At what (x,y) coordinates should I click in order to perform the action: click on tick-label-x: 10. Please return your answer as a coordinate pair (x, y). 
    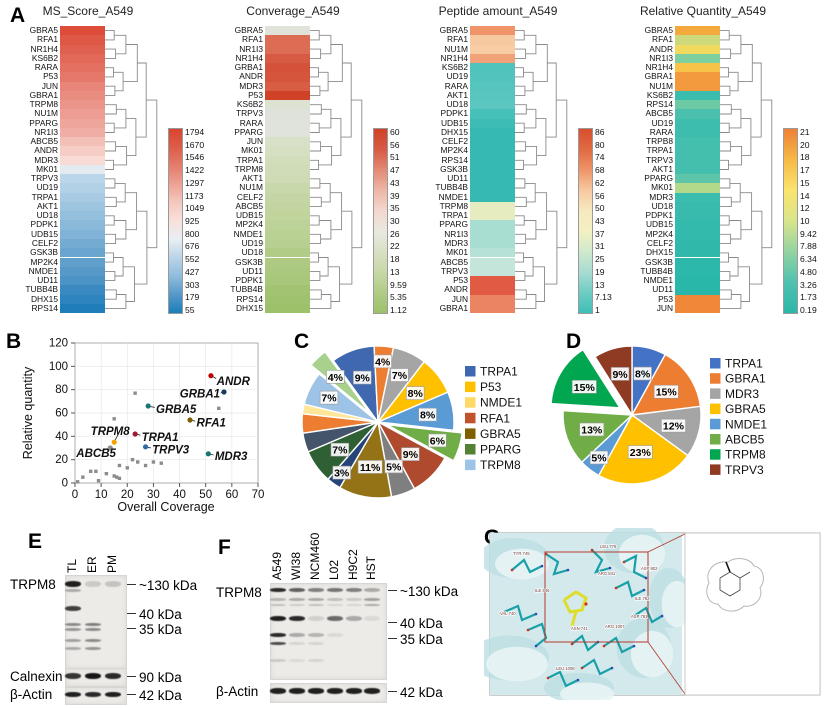
    Looking at the image, I should click on (101, 495).